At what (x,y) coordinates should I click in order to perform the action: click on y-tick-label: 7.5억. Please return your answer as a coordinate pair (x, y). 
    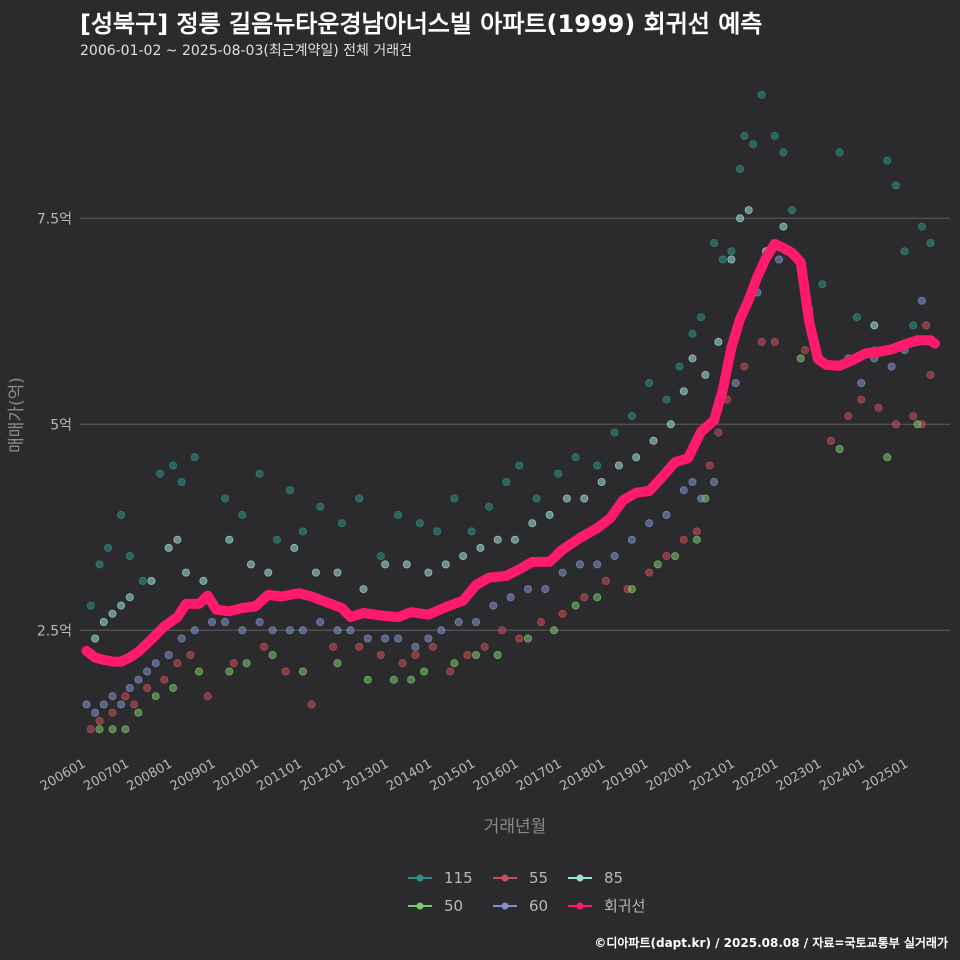
    Looking at the image, I should click on (54, 219).